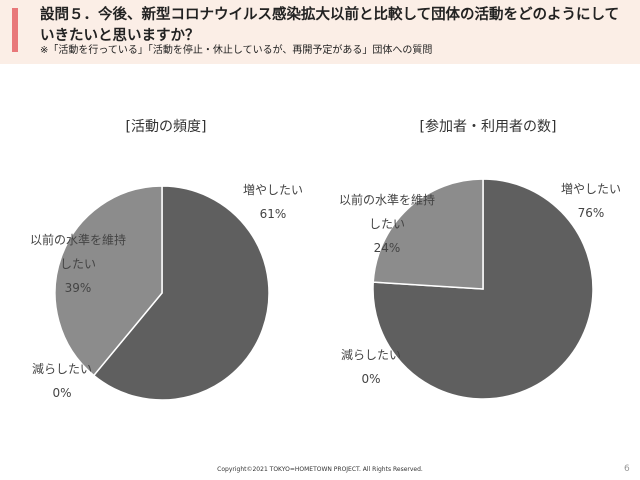 Image resolution: width=640 pixels, height=480 pixels. Describe the element at coordinates (370, 379) in the screenshot. I see `slice-percent-2-3: 0%` at that location.